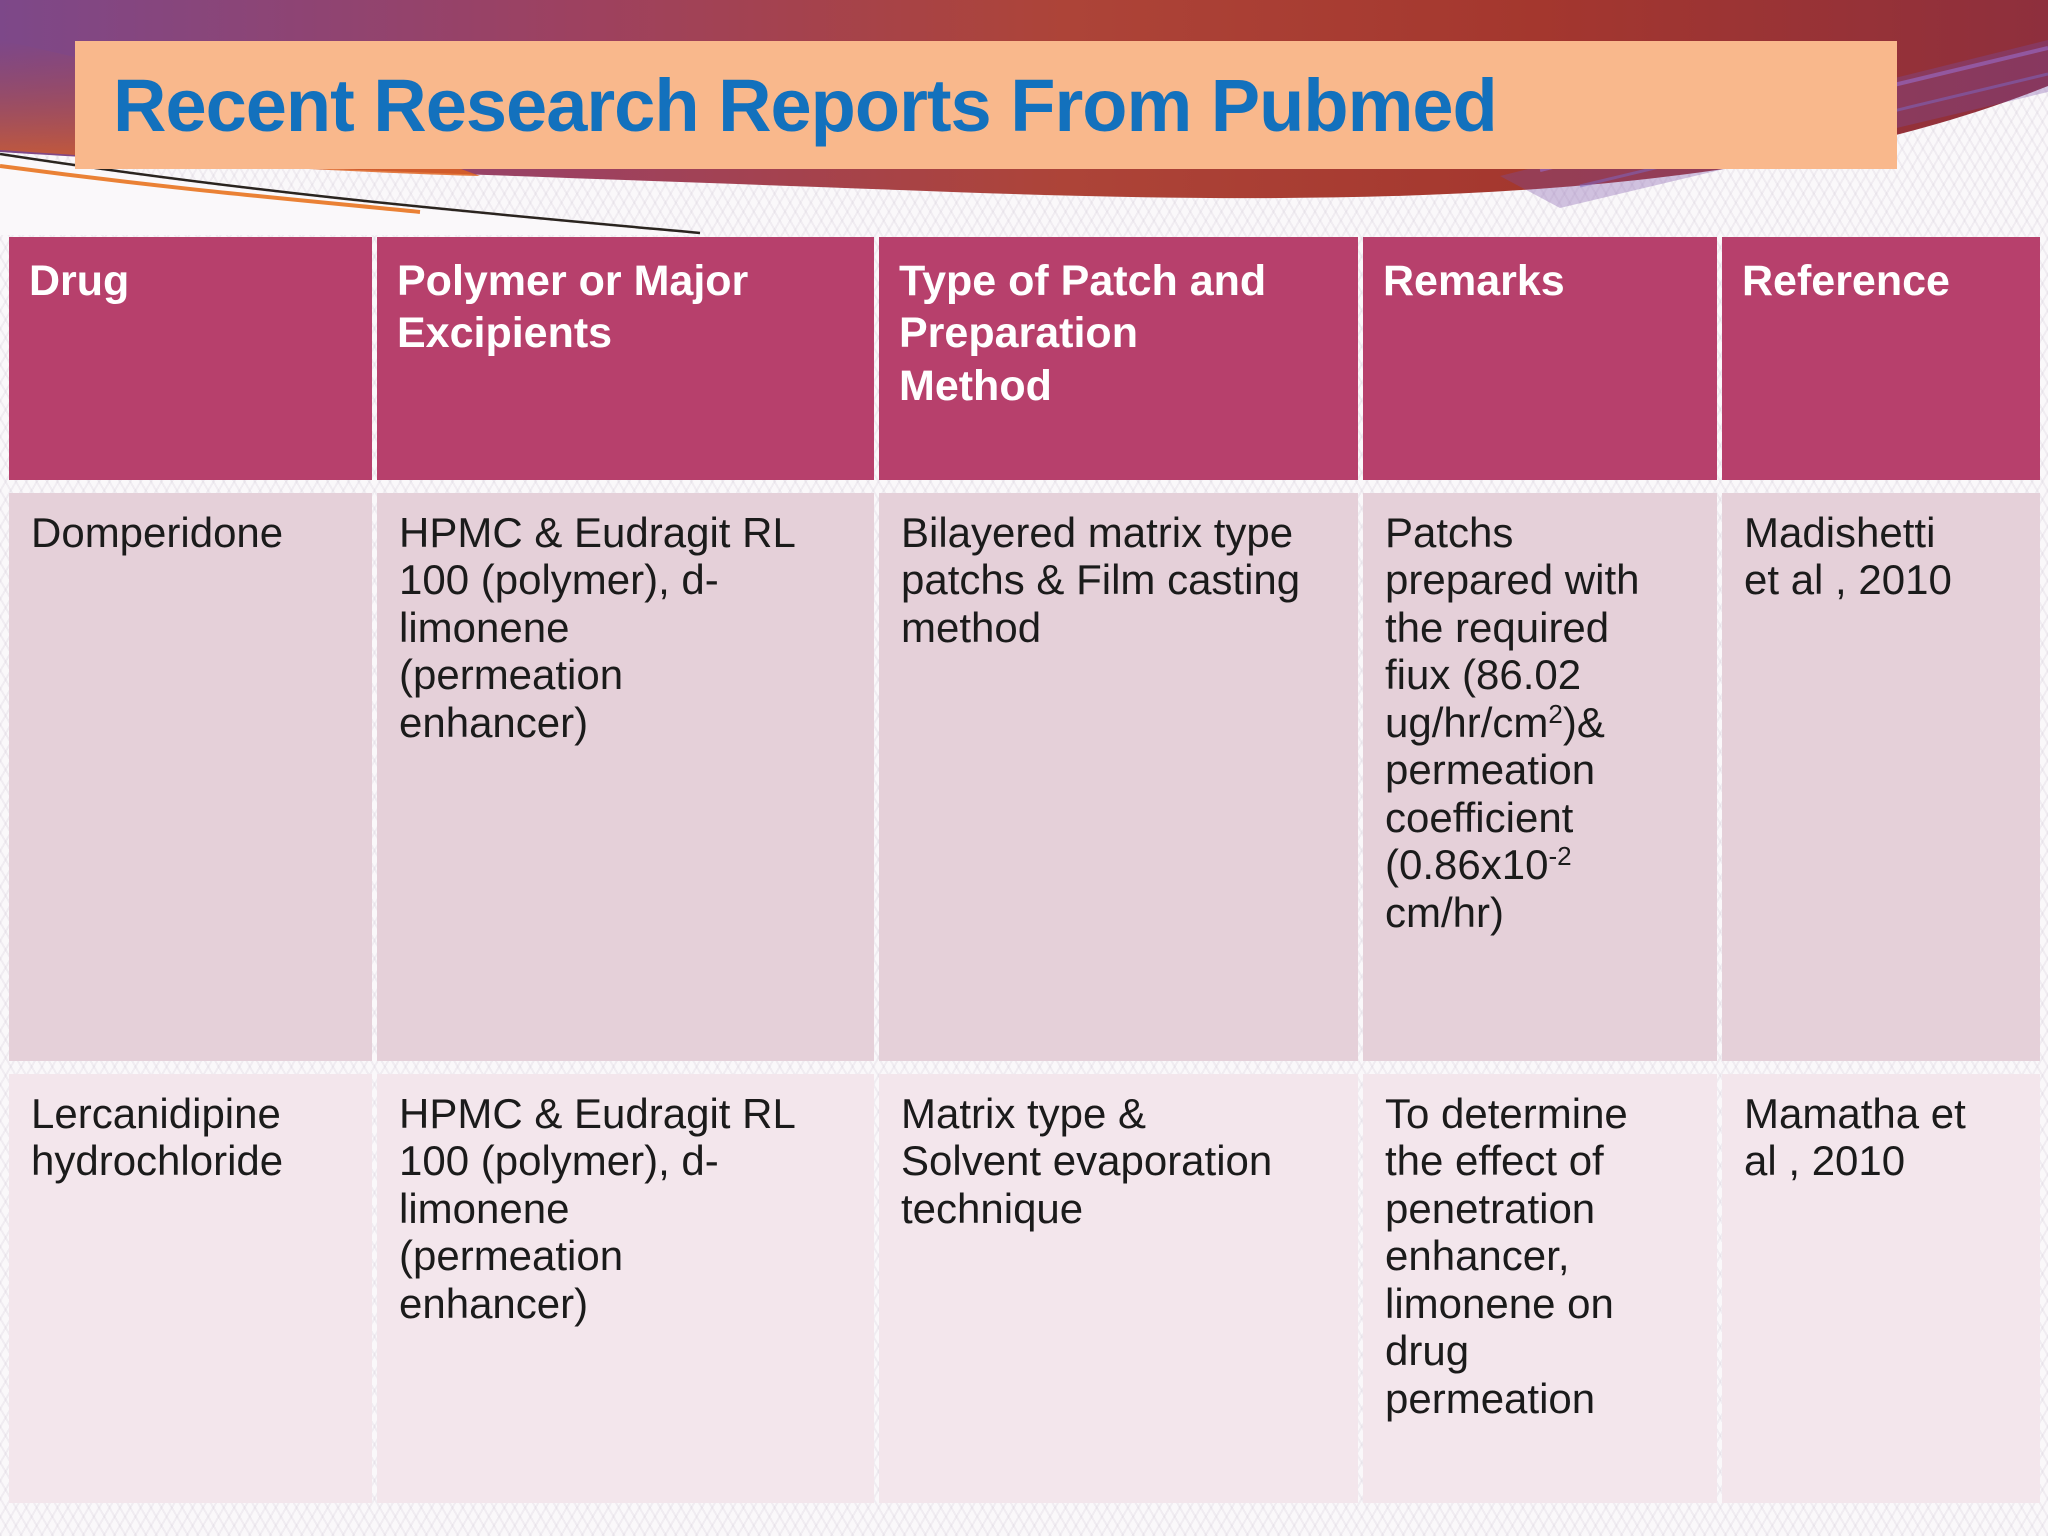 The height and width of the screenshot is (1536, 2048). Describe the element at coordinates (1540, 358) in the screenshot. I see `column-header-remarks: Remarks` at that location.